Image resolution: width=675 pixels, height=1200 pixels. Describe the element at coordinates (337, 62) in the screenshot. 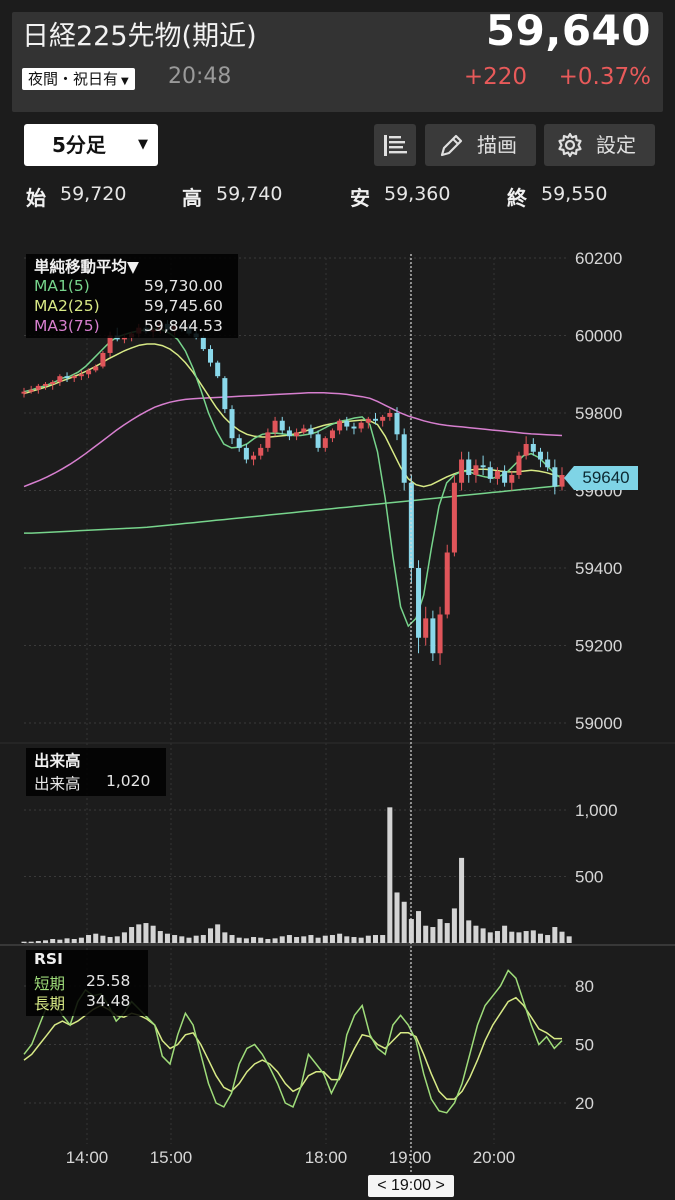

I see `quote-header` at that location.